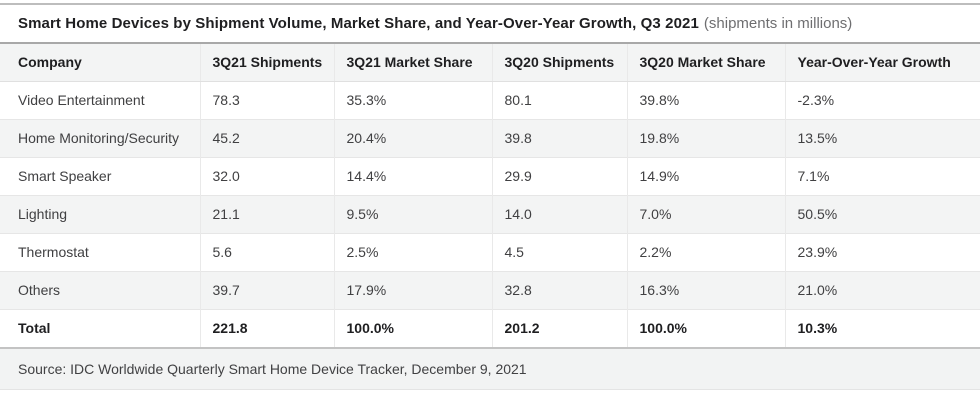 The image size is (980, 404). What do you see at coordinates (266, 175) in the screenshot?
I see `table-cell: 32.0` at bounding box center [266, 175].